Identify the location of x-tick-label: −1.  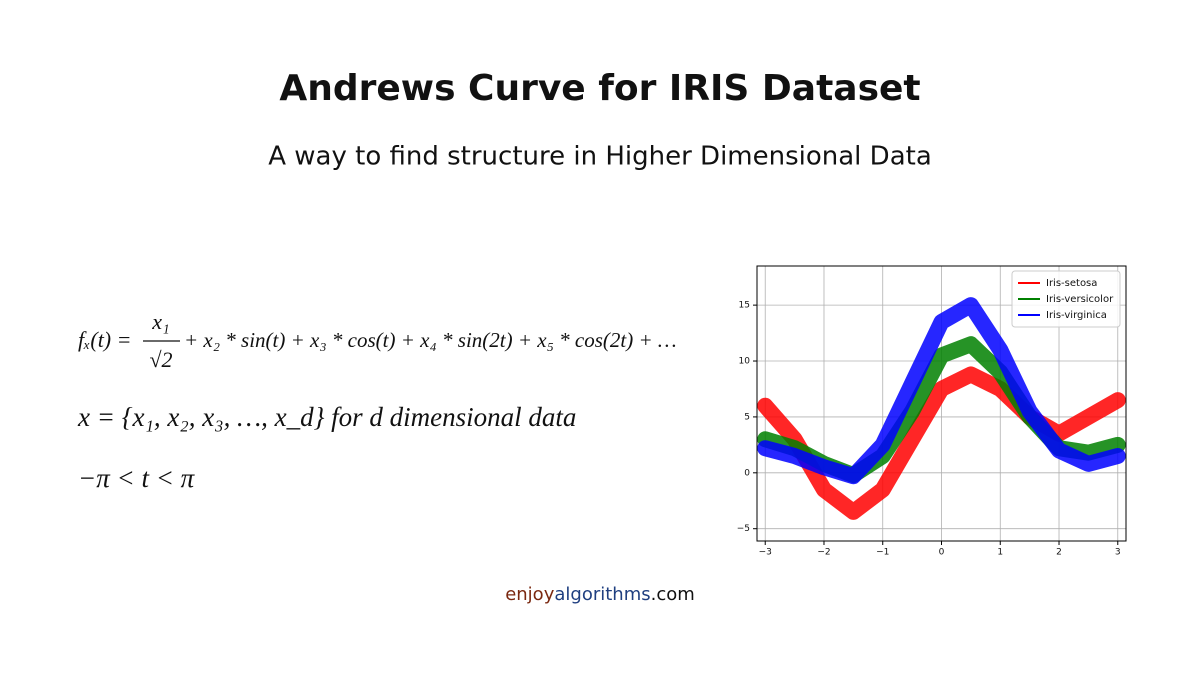
(882, 553).